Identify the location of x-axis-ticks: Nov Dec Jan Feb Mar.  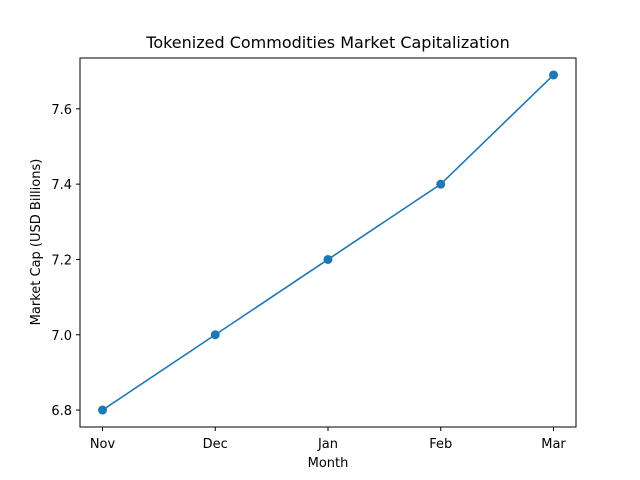
(328, 439).